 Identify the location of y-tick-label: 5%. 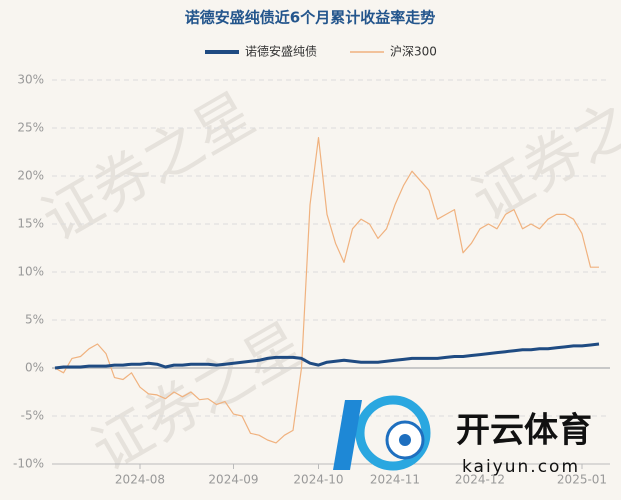
(34, 320).